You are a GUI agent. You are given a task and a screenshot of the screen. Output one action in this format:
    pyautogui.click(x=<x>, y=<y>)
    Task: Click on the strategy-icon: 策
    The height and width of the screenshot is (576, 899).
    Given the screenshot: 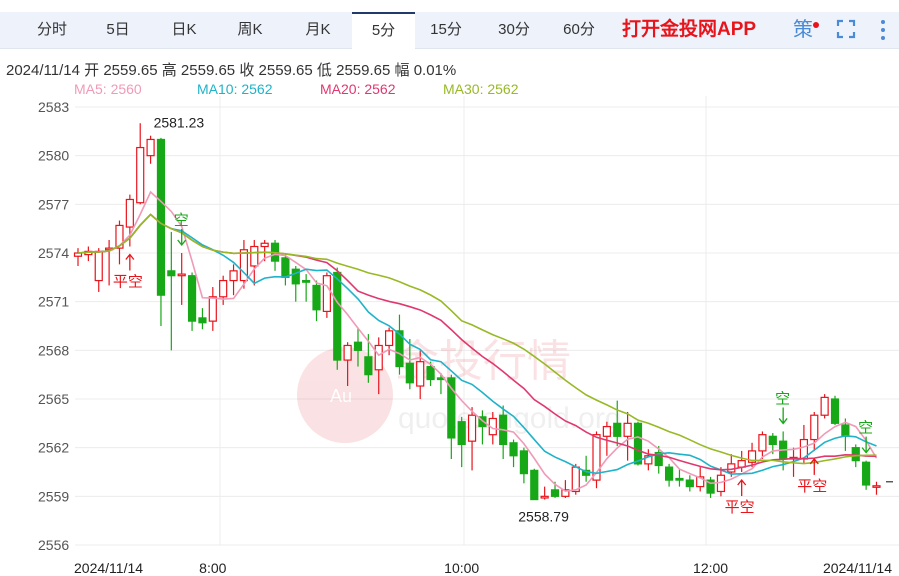 What is the action you would take?
    pyautogui.click(x=803, y=30)
    